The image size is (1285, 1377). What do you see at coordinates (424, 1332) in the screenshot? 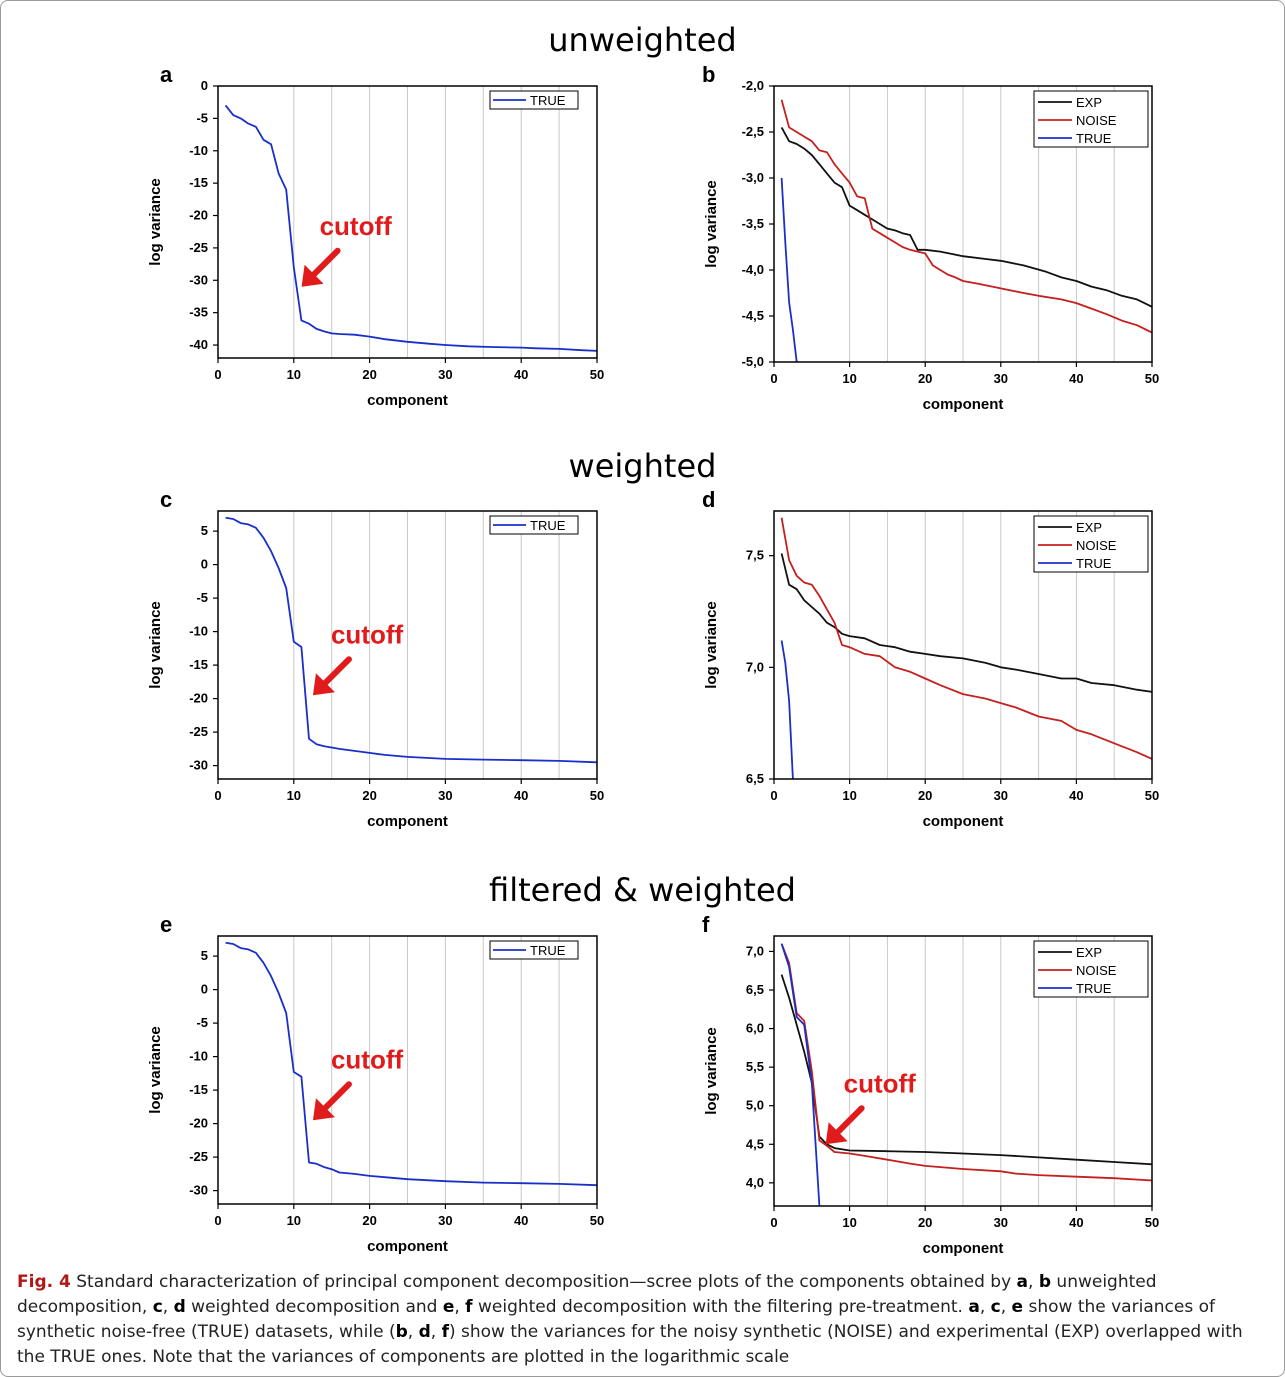
I see `caption-ref-d: d` at bounding box center [424, 1332].